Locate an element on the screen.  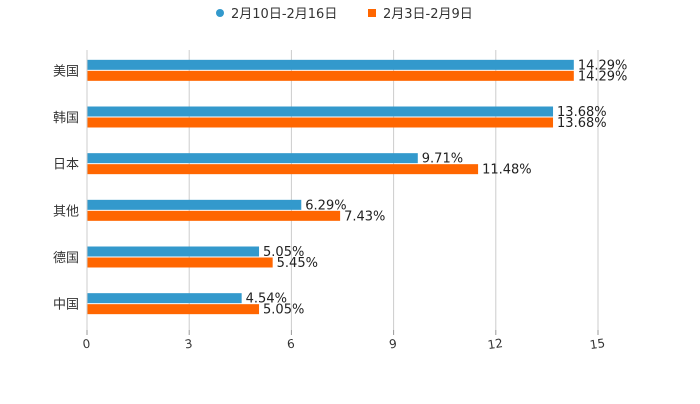
data-label: 11.48% is located at coordinates (507, 170).